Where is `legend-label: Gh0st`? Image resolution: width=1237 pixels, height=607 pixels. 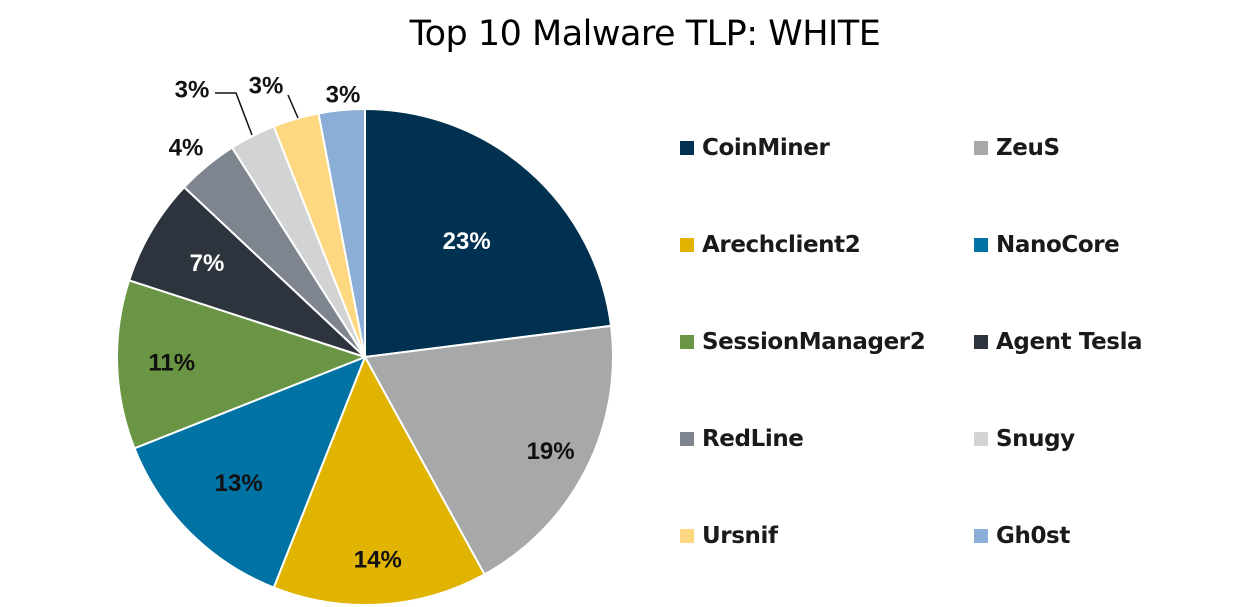
legend-label: Gh0st is located at coordinates (1033, 536).